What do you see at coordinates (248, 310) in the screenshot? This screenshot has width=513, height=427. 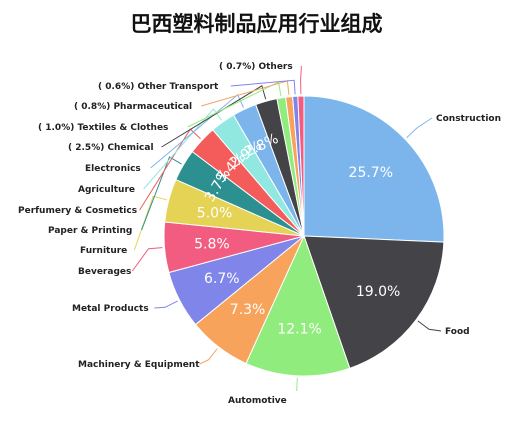 I see `data-label: 7.3%` at bounding box center [248, 310].